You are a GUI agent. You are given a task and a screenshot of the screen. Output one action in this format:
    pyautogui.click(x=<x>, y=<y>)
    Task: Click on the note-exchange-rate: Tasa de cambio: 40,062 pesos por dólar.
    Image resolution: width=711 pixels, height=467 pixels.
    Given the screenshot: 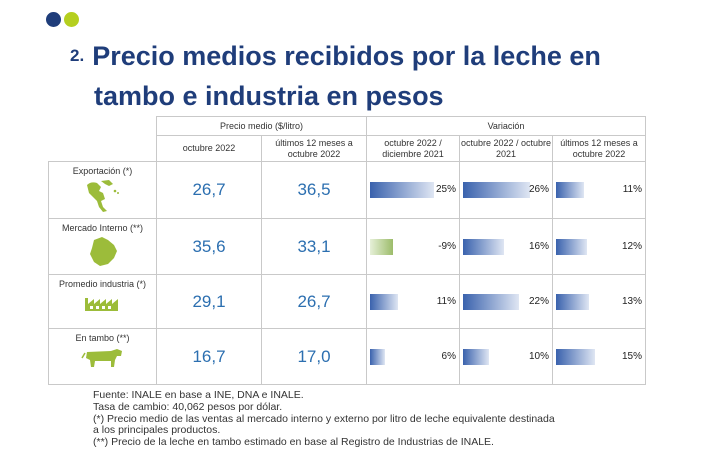 What is the action you would take?
    pyautogui.click(x=188, y=406)
    